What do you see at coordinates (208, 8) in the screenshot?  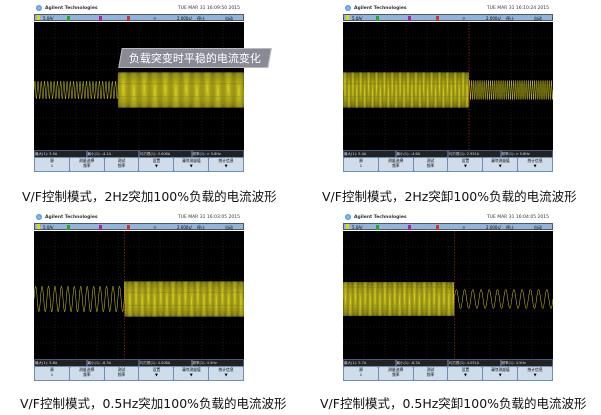 I see `timestamp: TUE MAR 31 16:09:50 2015` at bounding box center [208, 8].